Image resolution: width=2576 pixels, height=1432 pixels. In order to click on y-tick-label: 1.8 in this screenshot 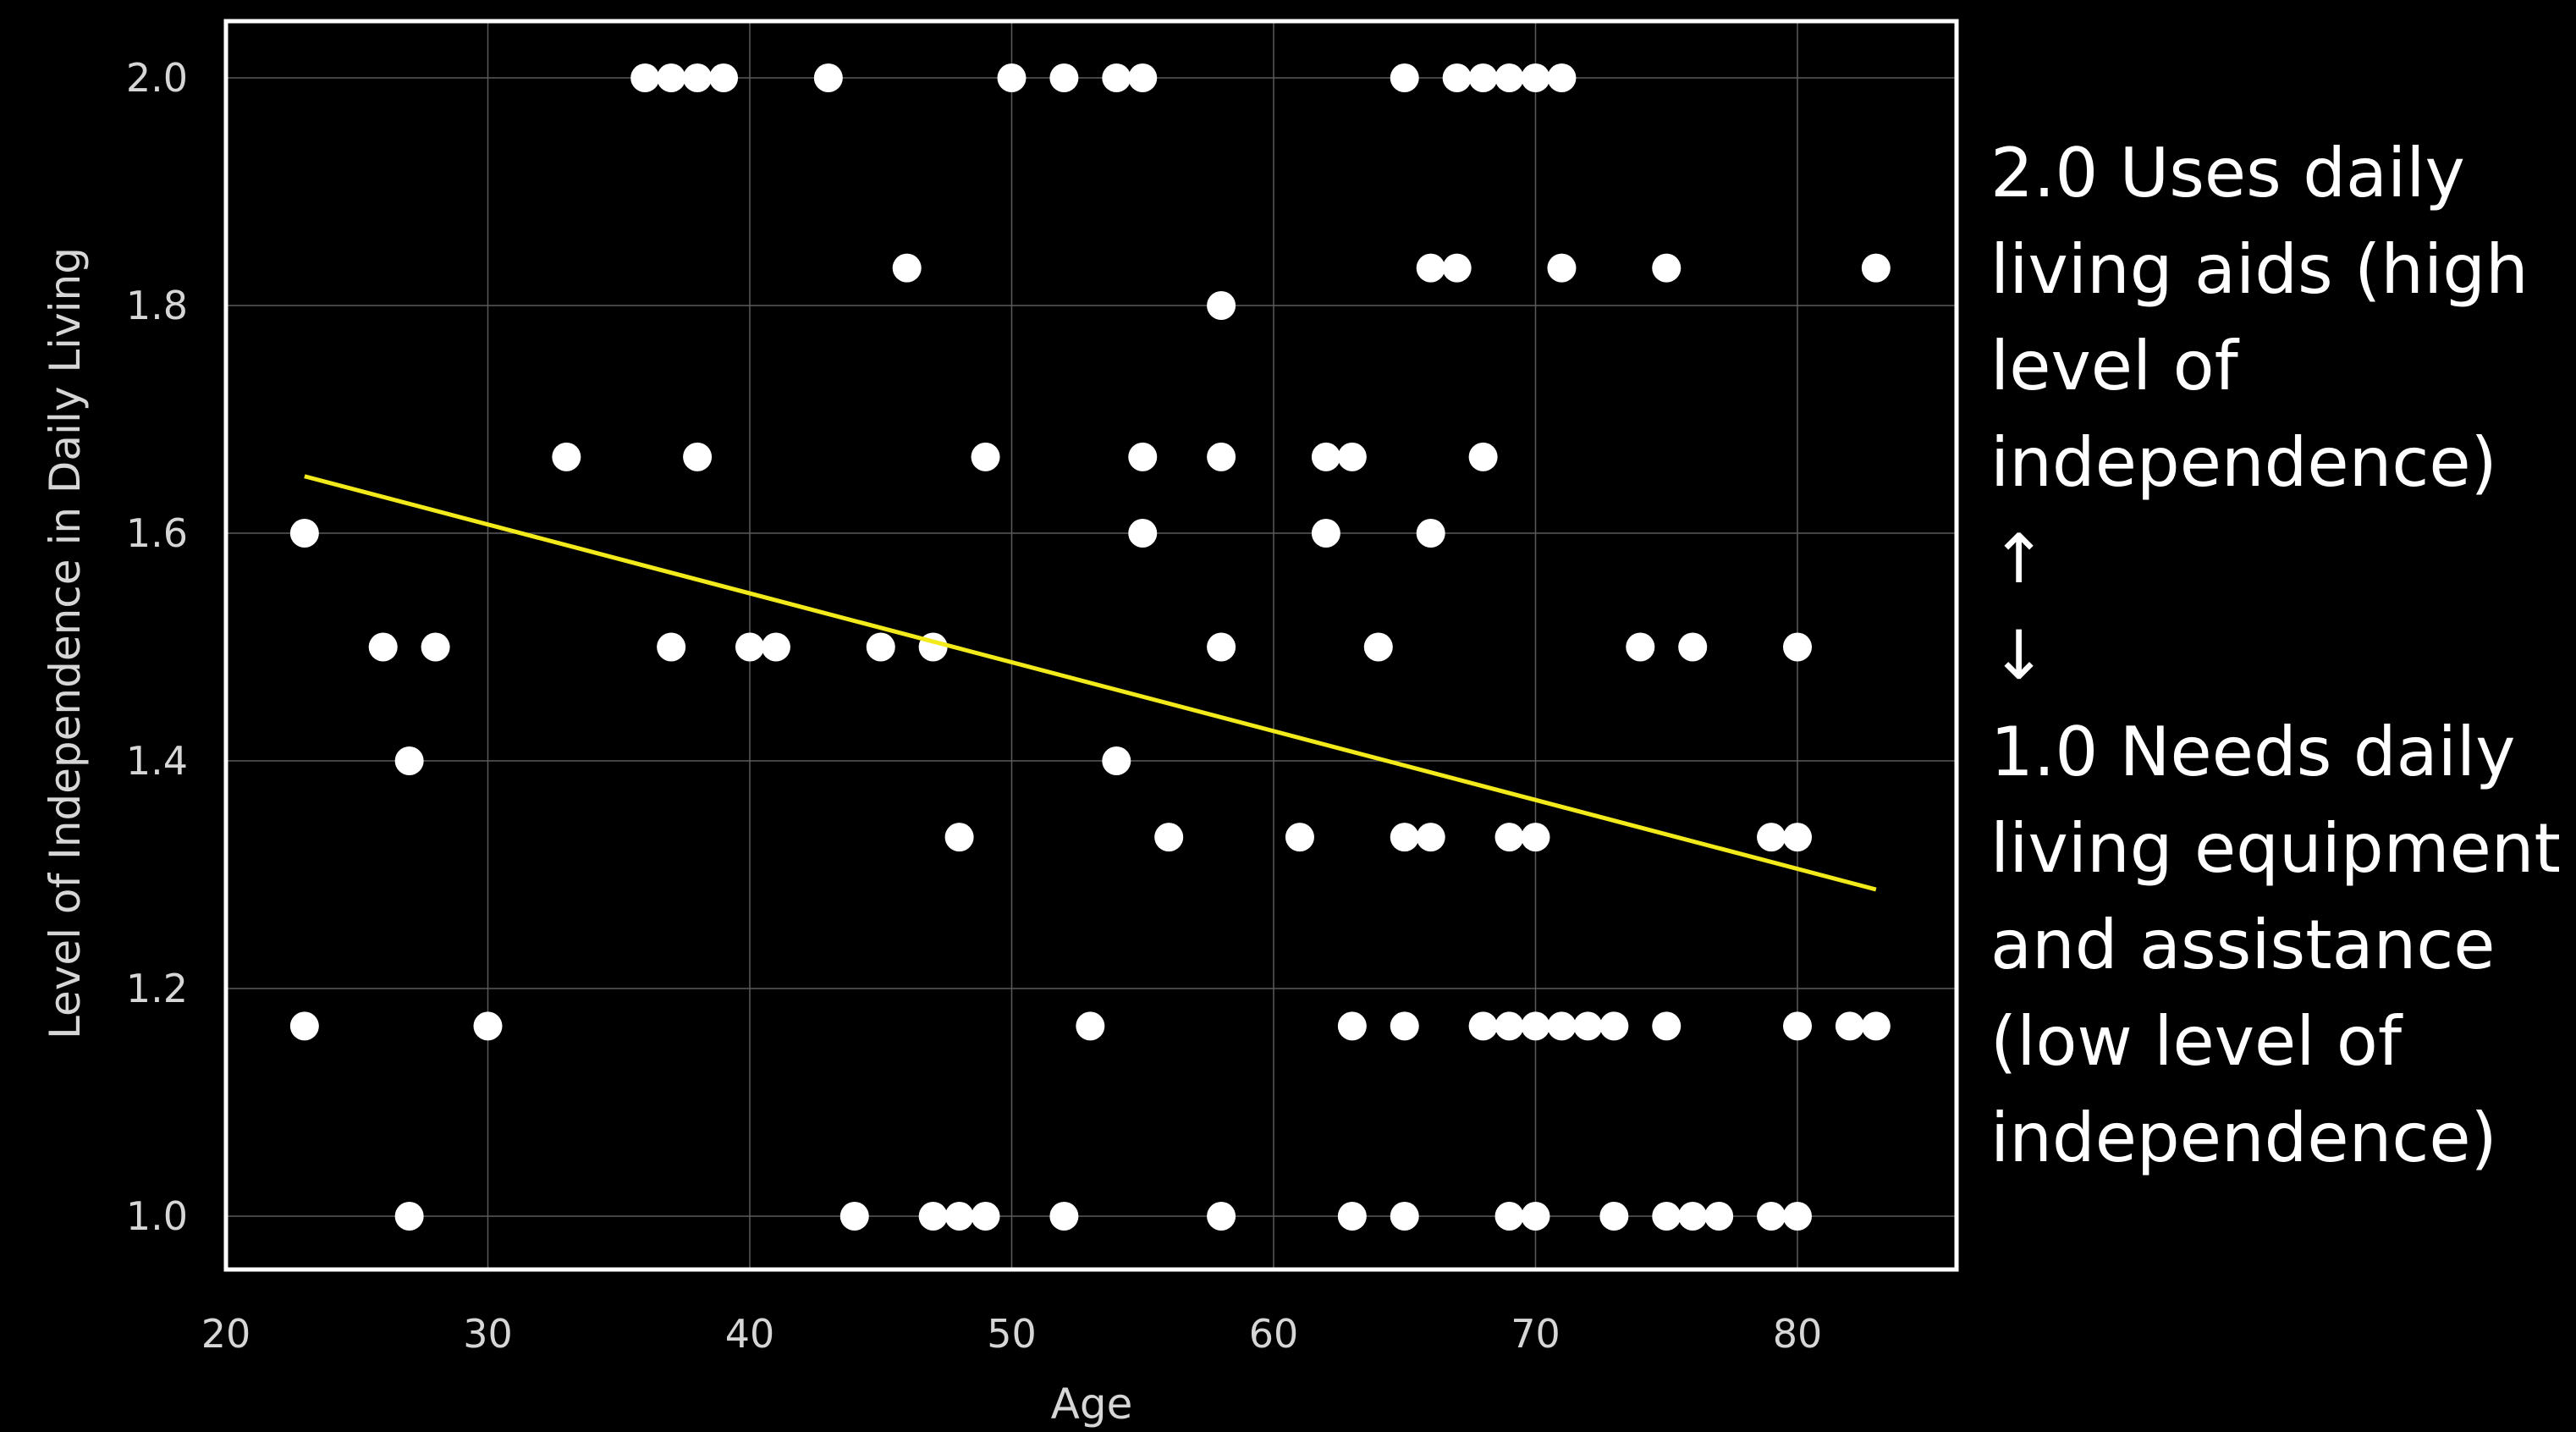, I will do `click(157, 305)`.